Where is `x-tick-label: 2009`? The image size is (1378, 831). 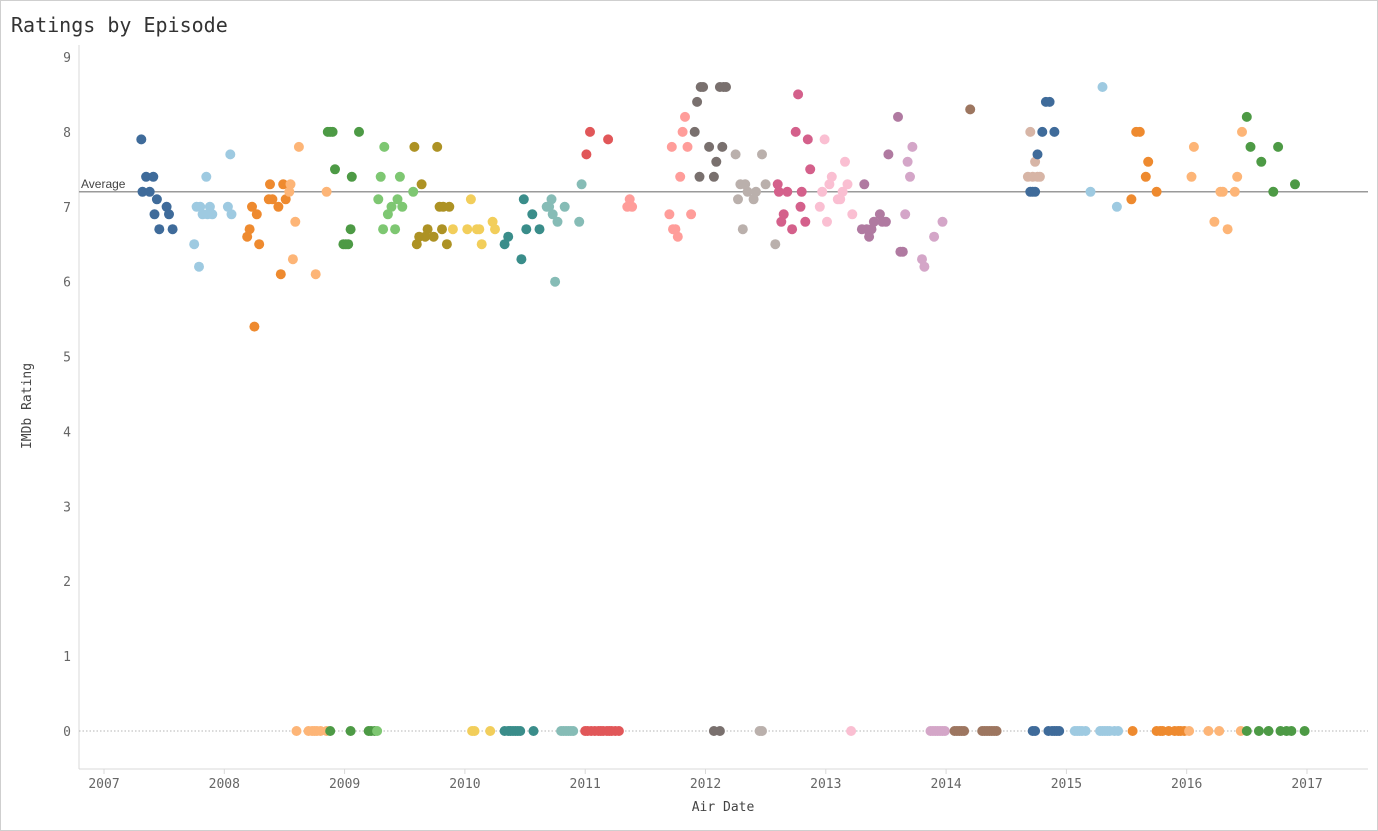
x-tick-label: 2009 is located at coordinates (344, 784).